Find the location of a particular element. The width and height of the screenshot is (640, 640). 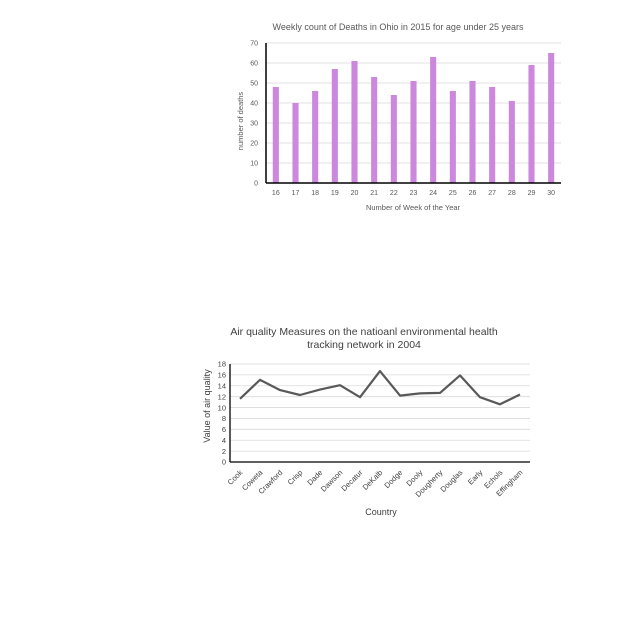

line-chart-y-tick-label: 6 is located at coordinates (224, 429).